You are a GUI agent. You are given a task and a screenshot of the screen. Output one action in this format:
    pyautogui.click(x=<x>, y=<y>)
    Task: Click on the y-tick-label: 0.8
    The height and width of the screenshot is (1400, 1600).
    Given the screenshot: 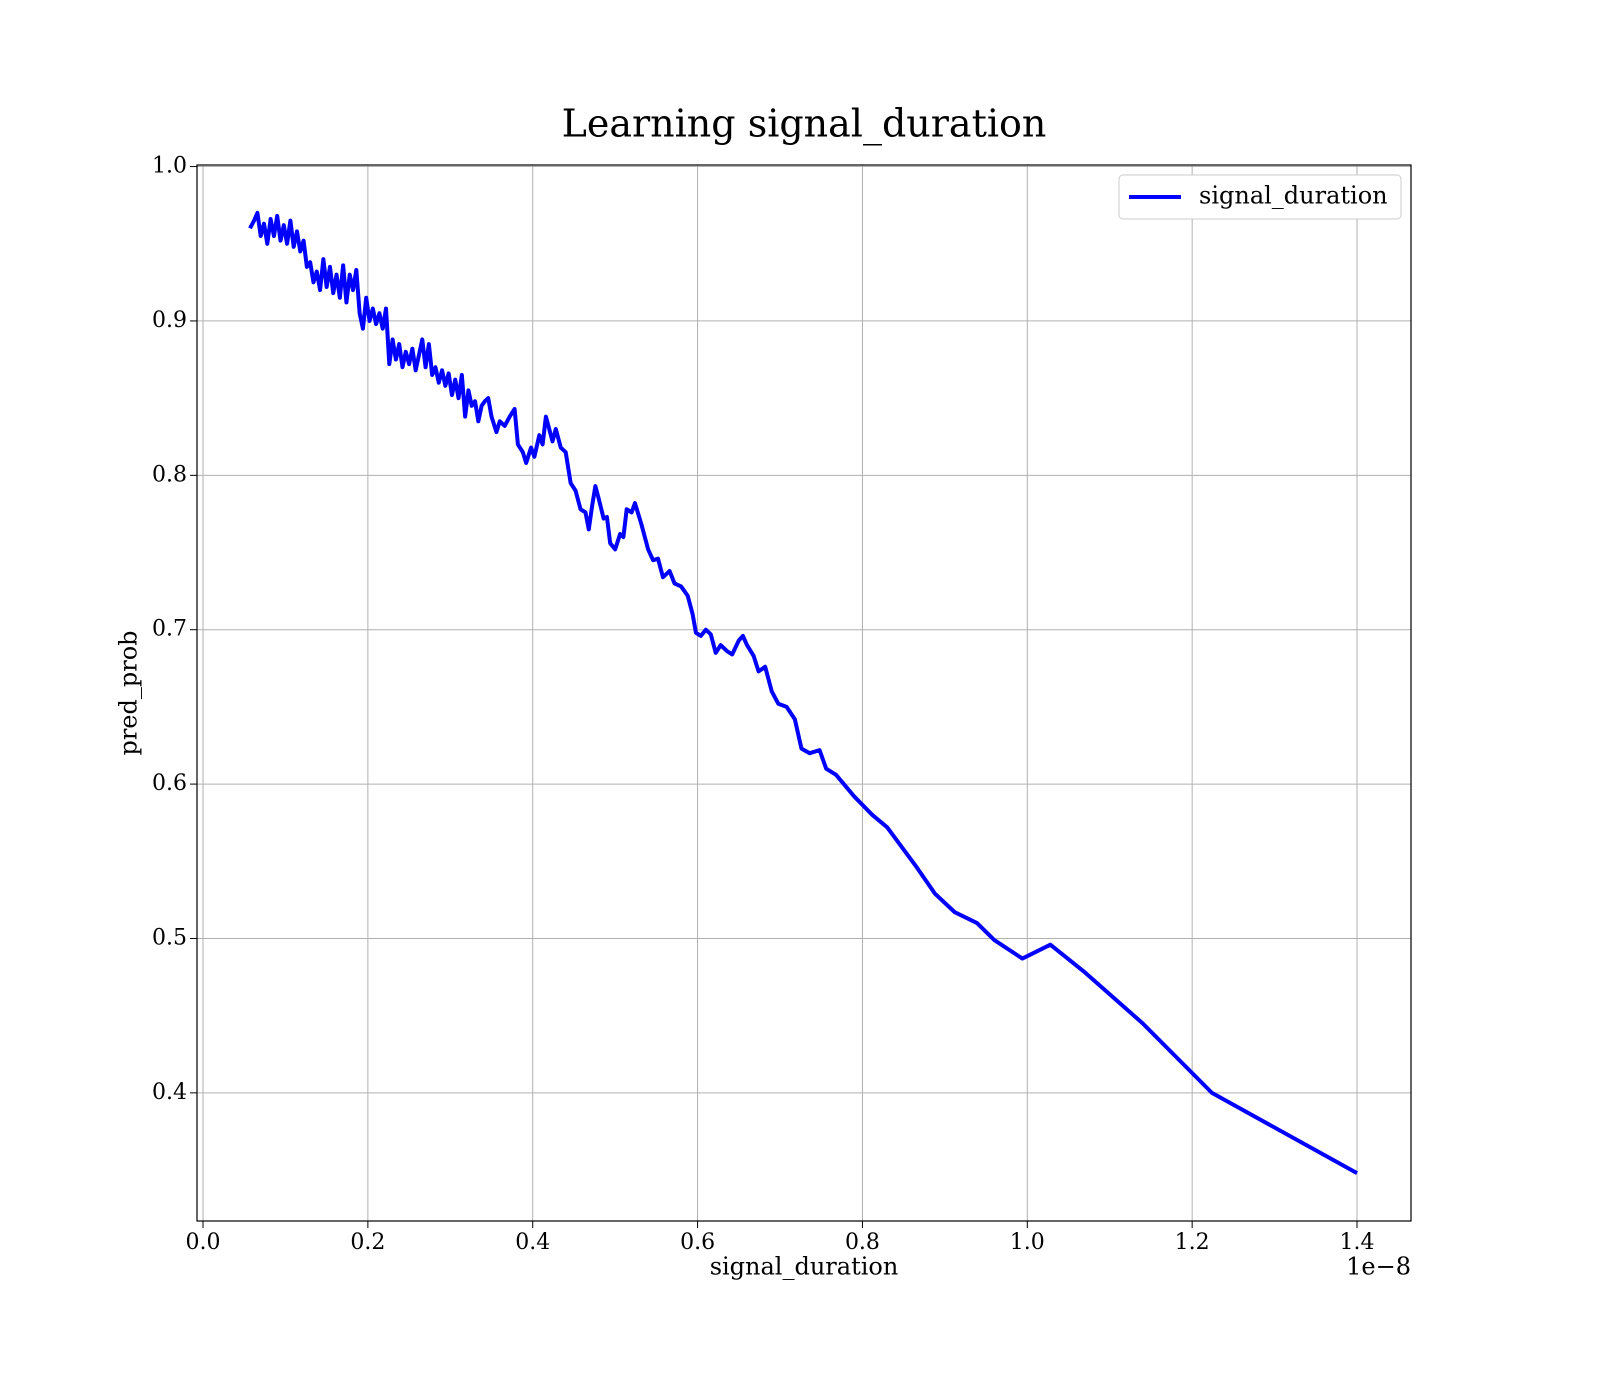 What is the action you would take?
    pyautogui.click(x=169, y=474)
    